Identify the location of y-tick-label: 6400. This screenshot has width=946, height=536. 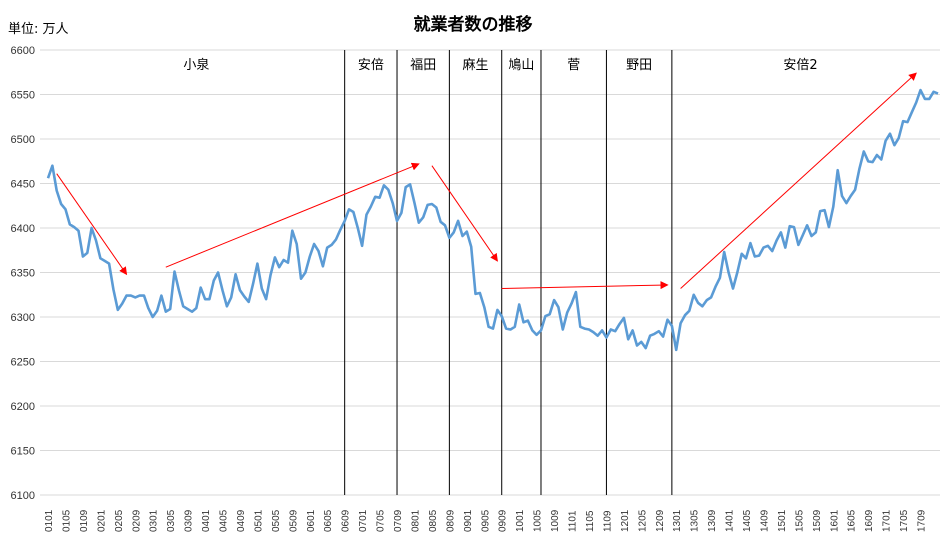
(23, 229).